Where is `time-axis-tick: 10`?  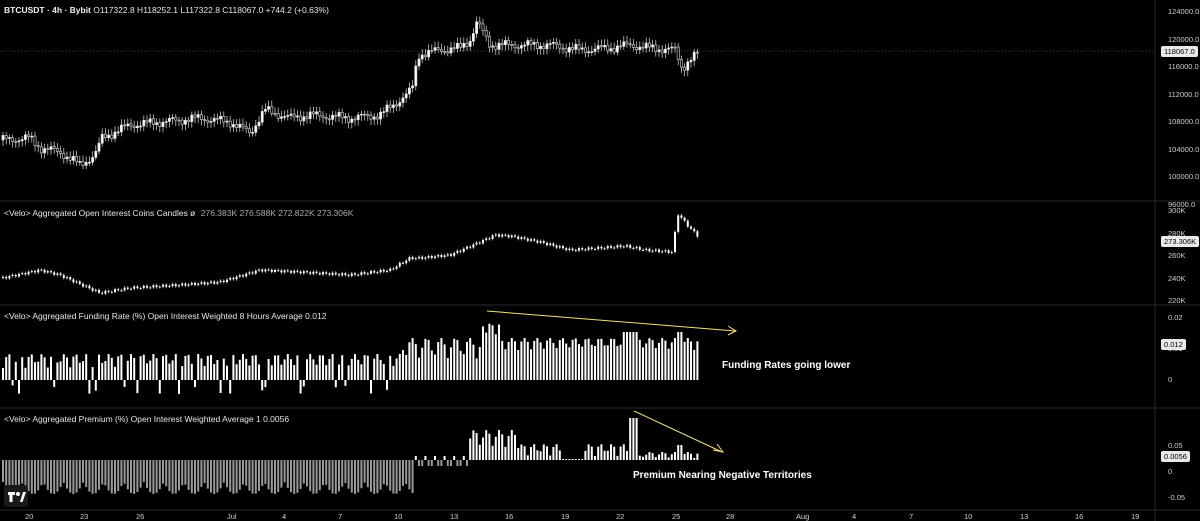 time-axis-tick: 10 is located at coordinates (968, 516).